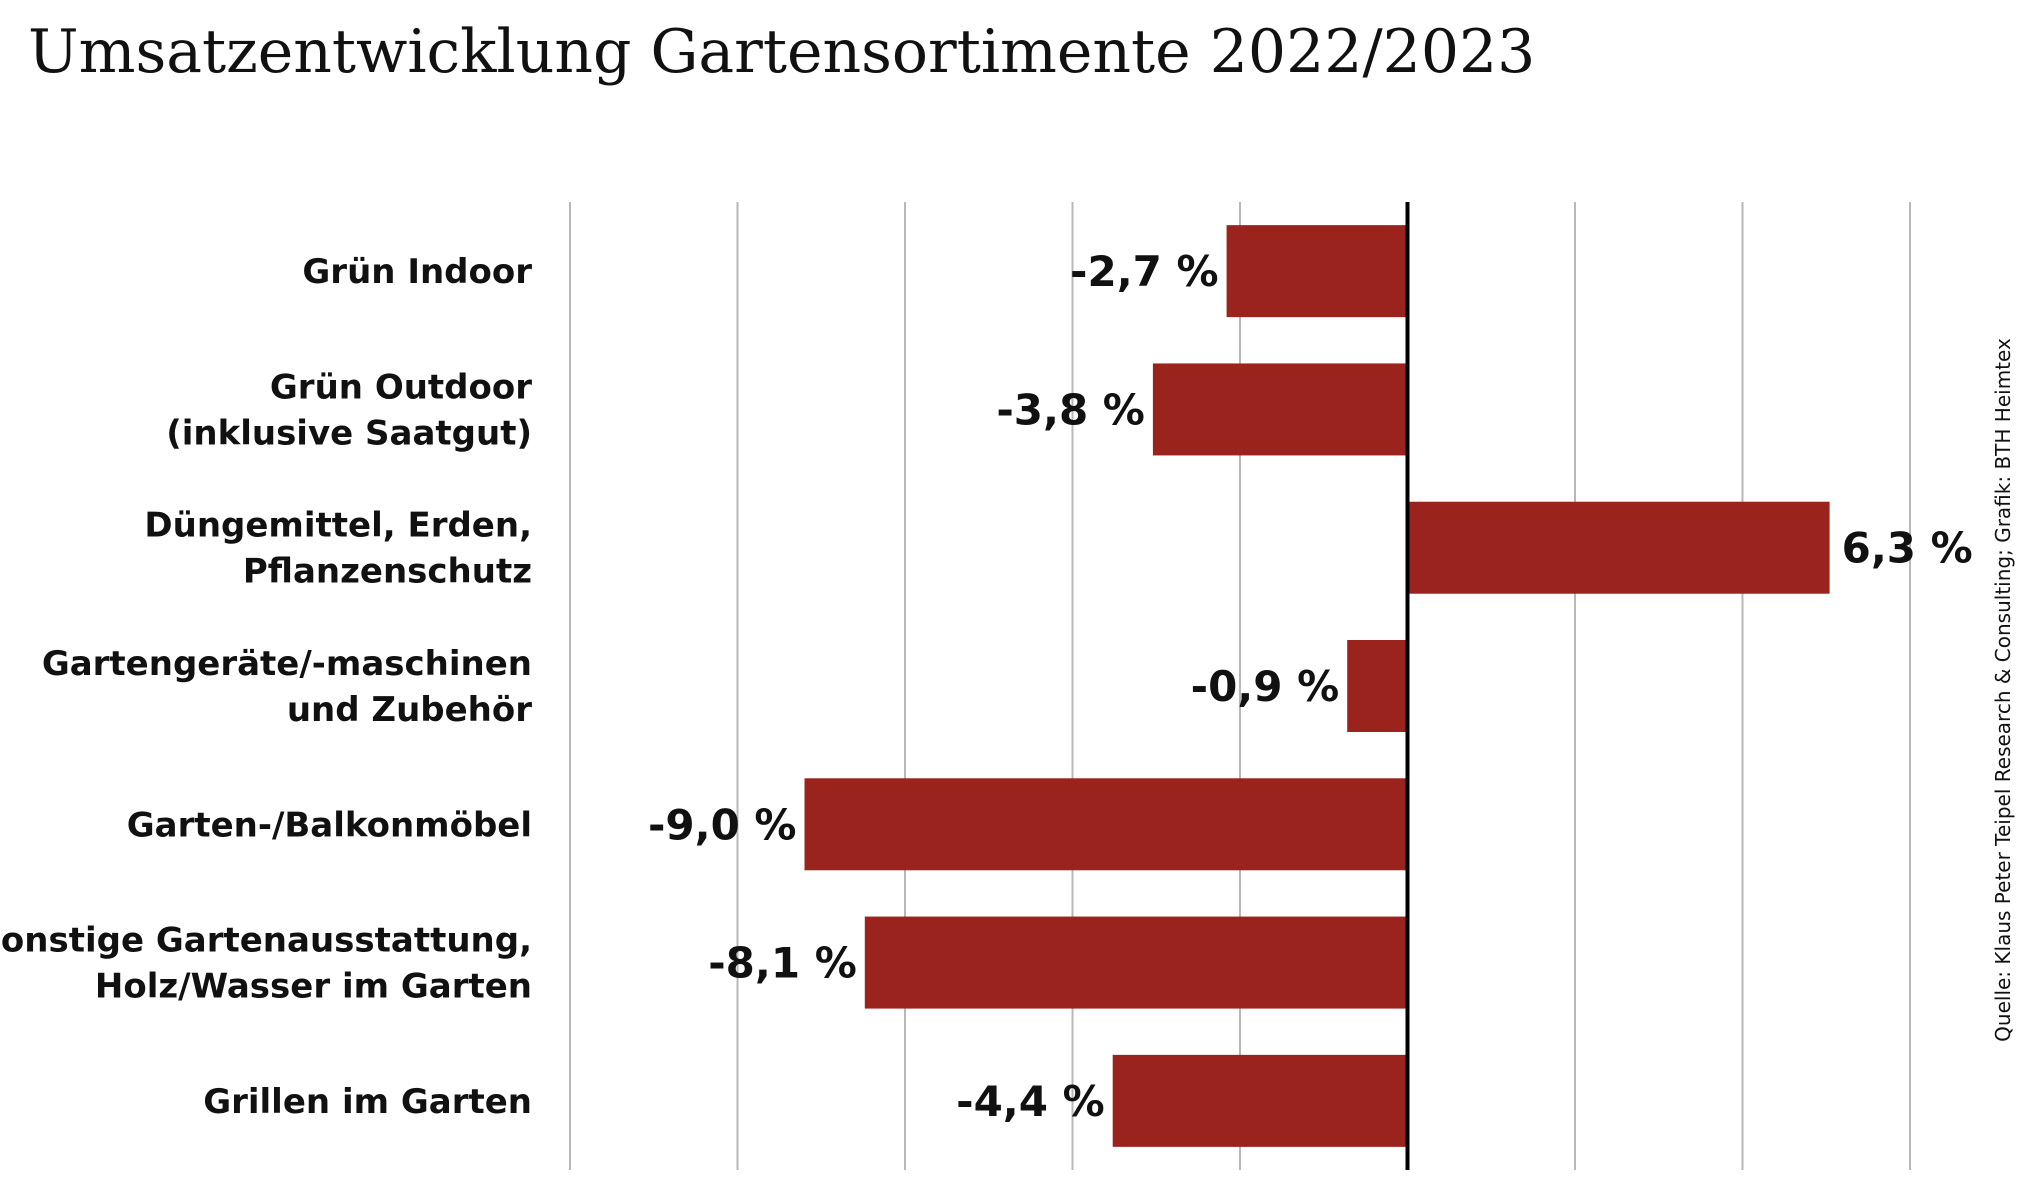 The width and height of the screenshot is (2025, 1180). What do you see at coordinates (287, 664) in the screenshot?
I see `category-label: Gartengeräte/-maschinen` at bounding box center [287, 664].